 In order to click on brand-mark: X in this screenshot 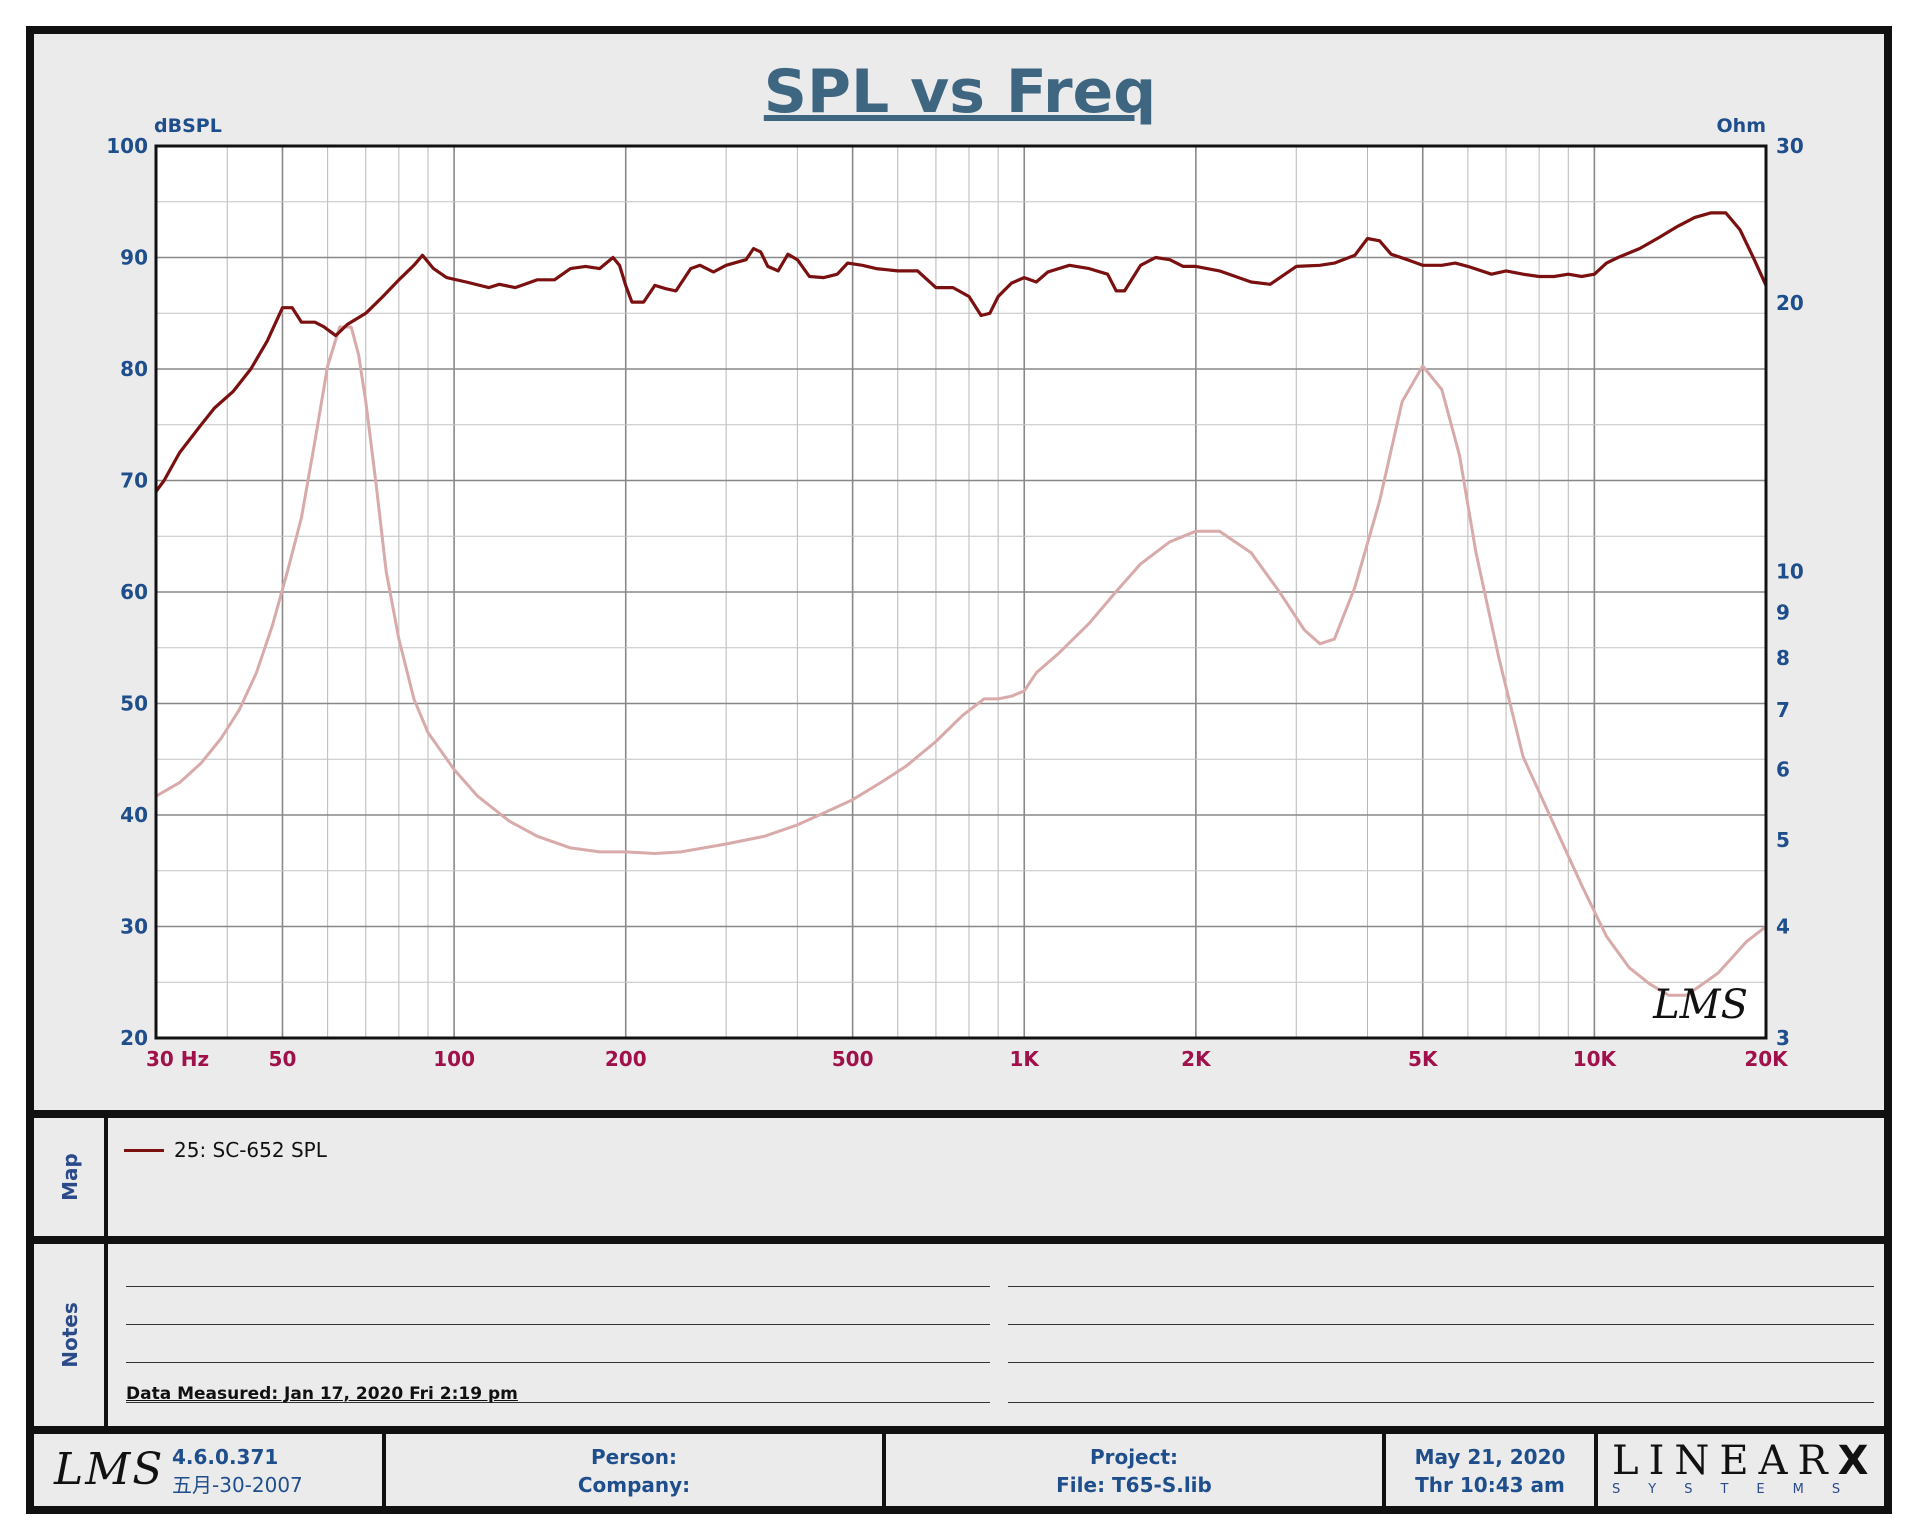, I will do `click(1853, 1461)`.